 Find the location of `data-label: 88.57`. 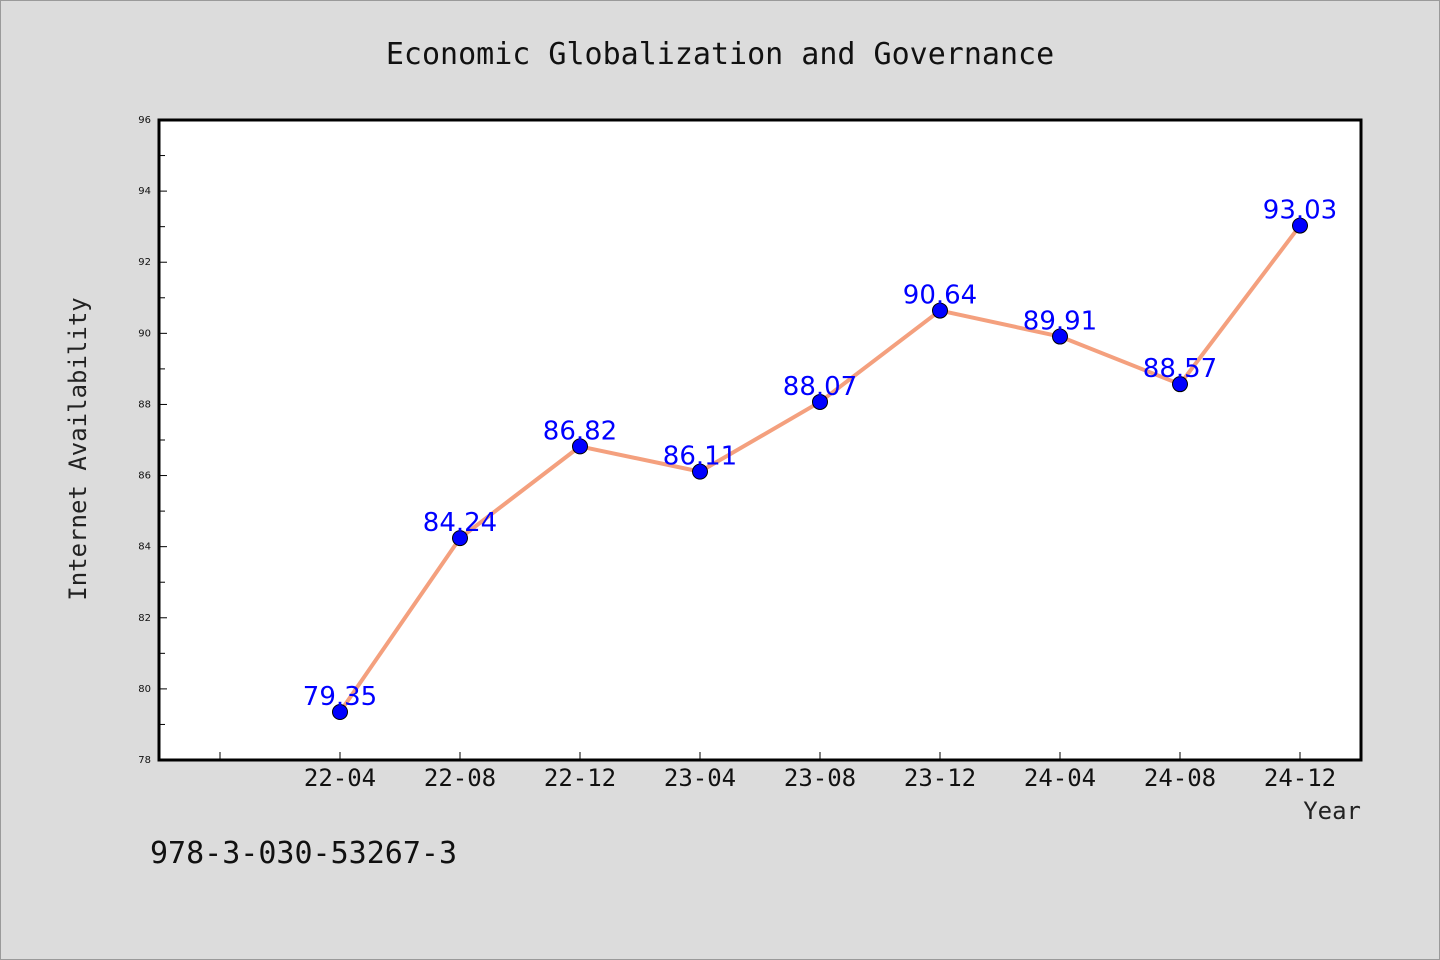

data-label: 88.57 is located at coordinates (1180, 369).